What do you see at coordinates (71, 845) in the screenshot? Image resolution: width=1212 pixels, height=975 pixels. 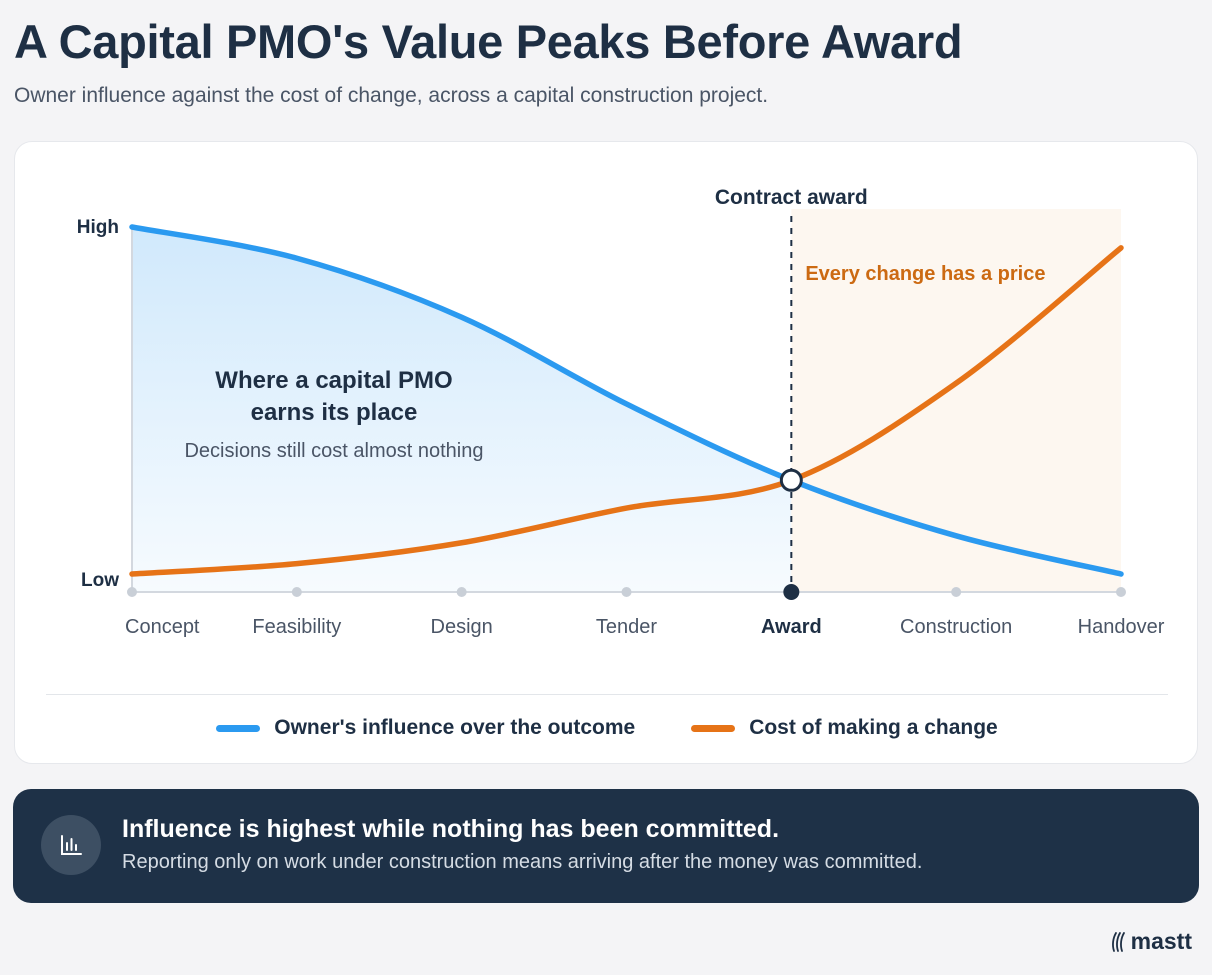 I see `bar-chart-icon` at bounding box center [71, 845].